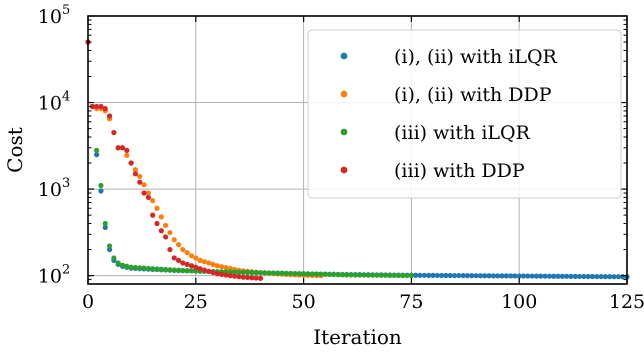 The width and height of the screenshot is (644, 356). I want to click on x-tick-label: 75, so click(411, 302).